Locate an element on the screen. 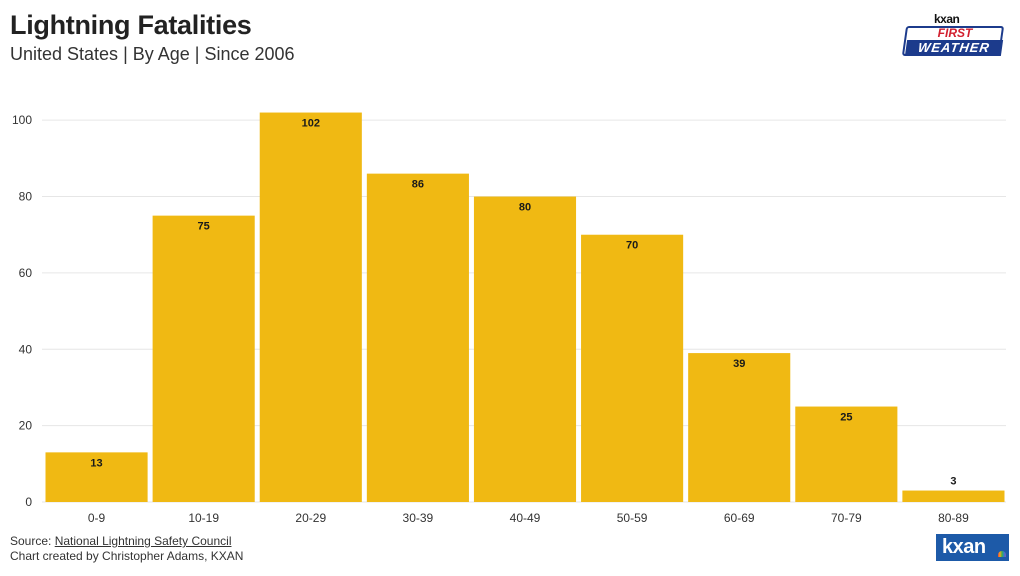 This screenshot has width=1020, height=576. peacock-icon is located at coordinates (1002, 554).